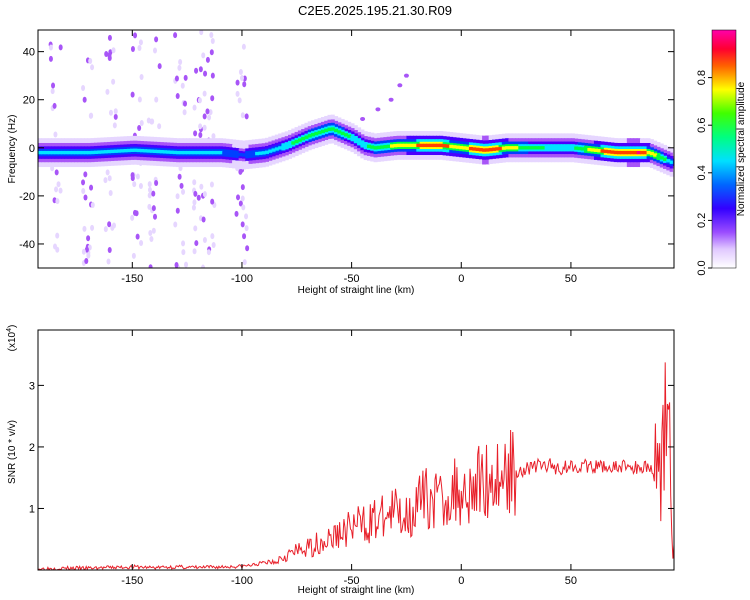 This screenshot has height=600, width=750. I want to click on colorbar-ticks: 0.0 0.2 0.4 0.6 0.8, so click(704, 173).